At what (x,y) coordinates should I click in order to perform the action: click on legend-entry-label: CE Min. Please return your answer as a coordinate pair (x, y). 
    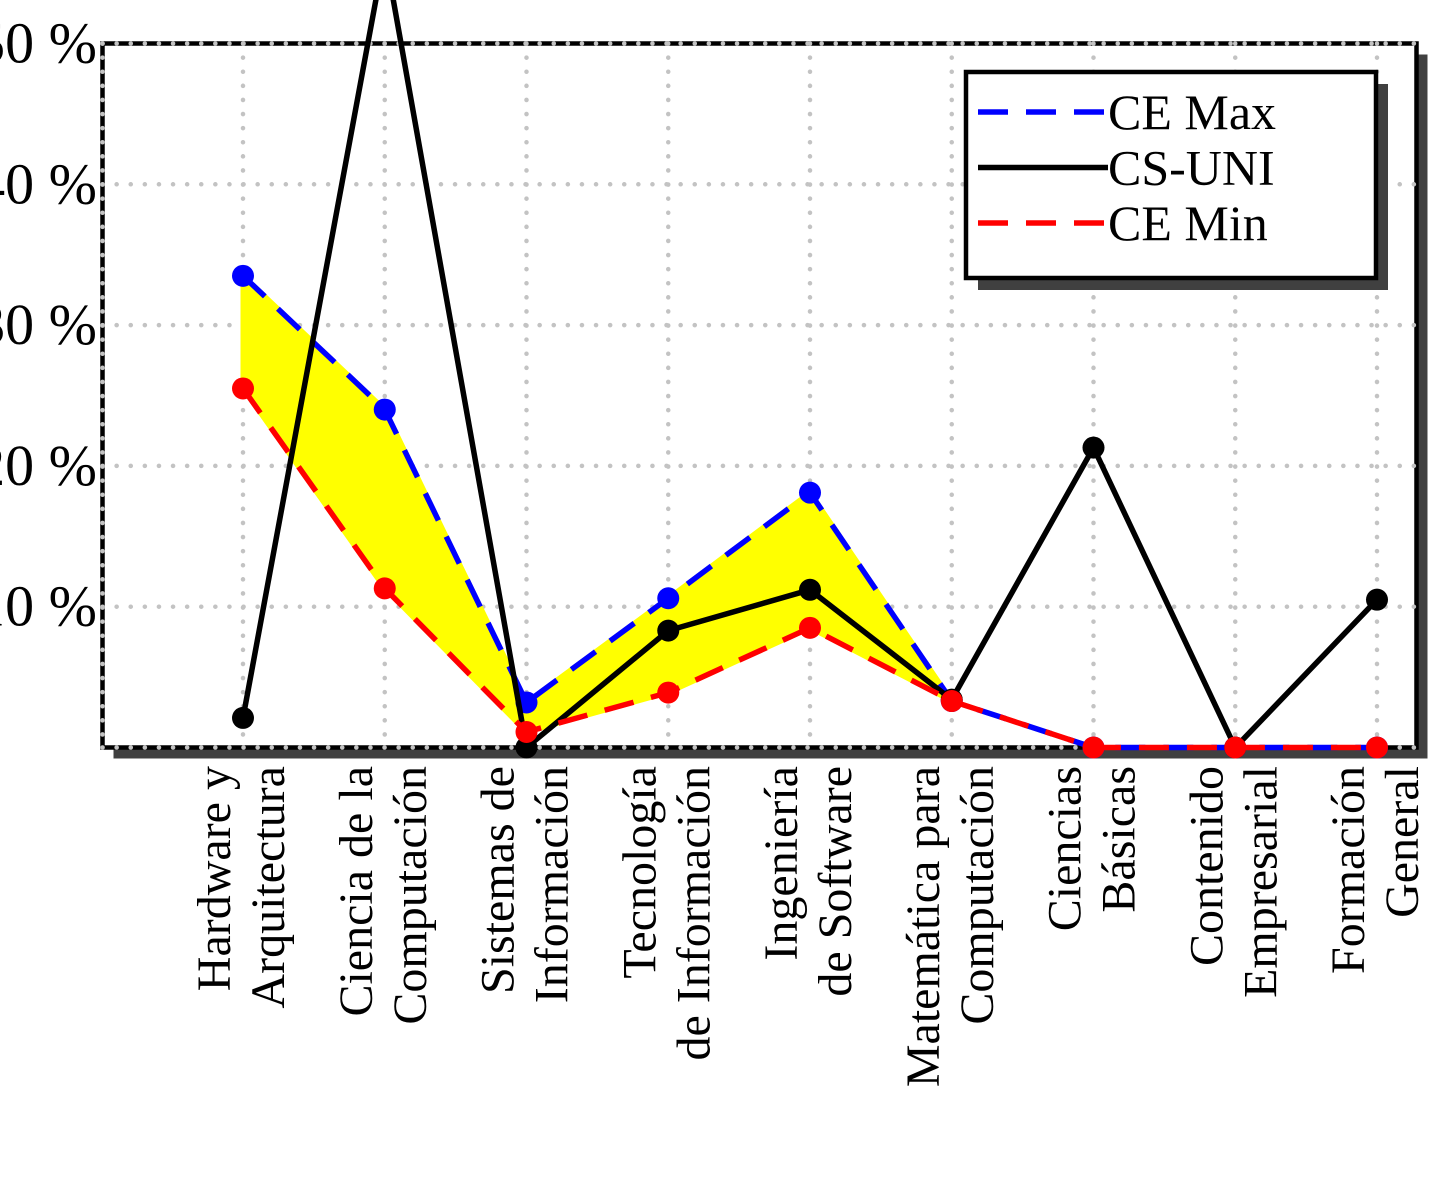
    Looking at the image, I should click on (1188, 223).